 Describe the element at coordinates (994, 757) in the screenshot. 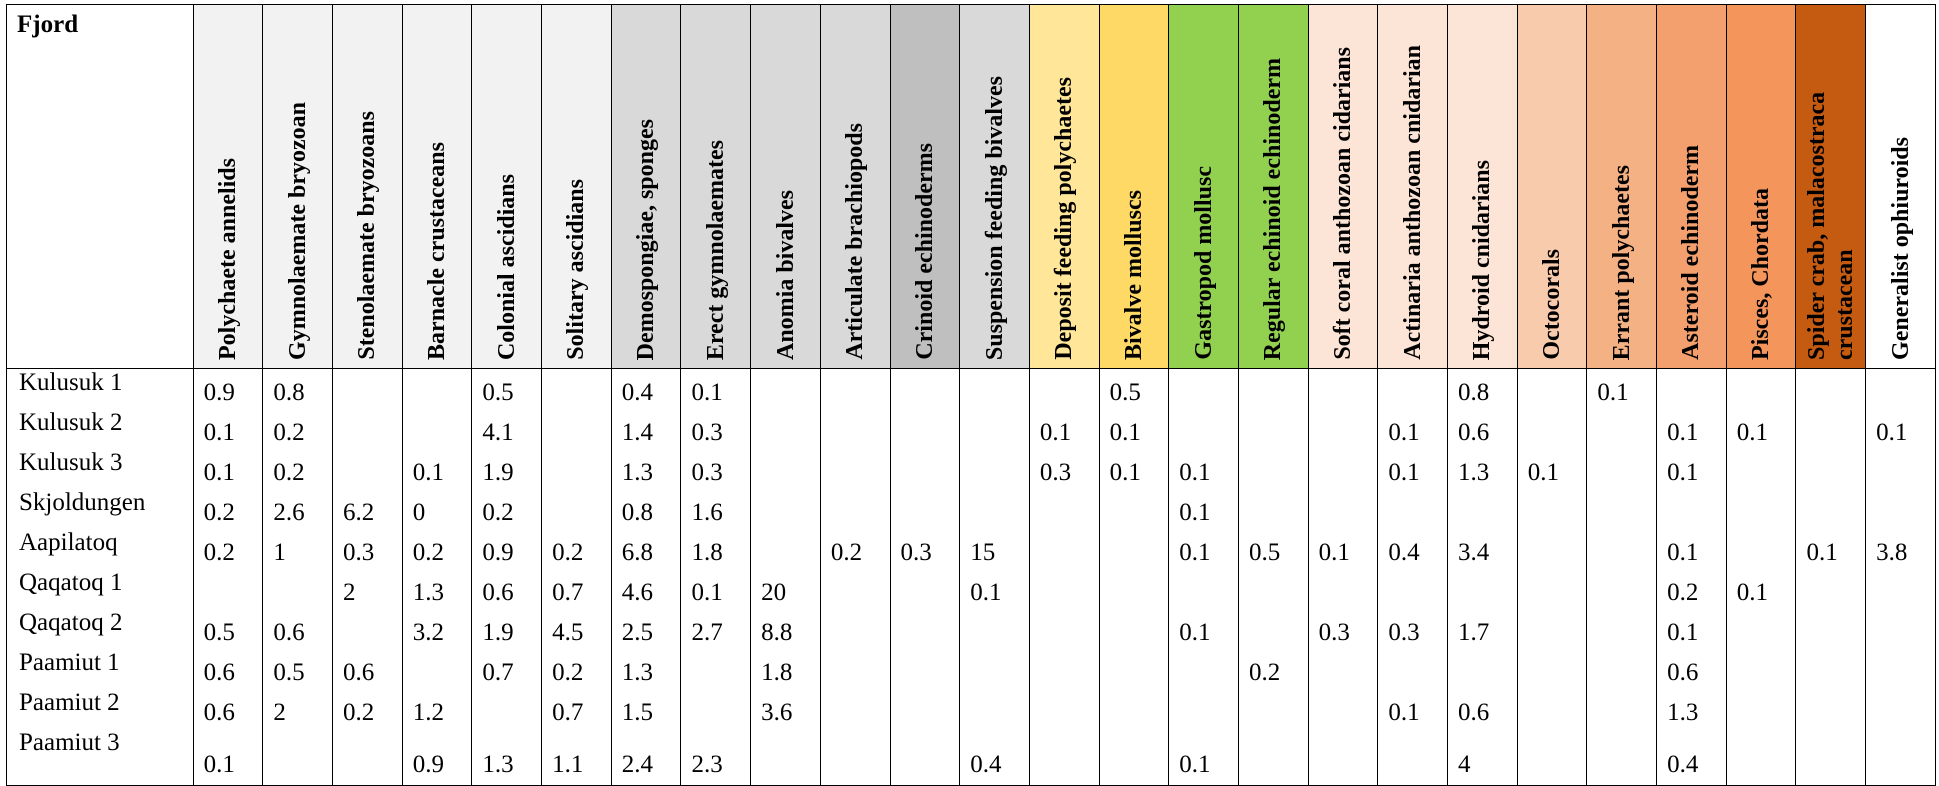

I see `value-cell: 0.4` at that location.